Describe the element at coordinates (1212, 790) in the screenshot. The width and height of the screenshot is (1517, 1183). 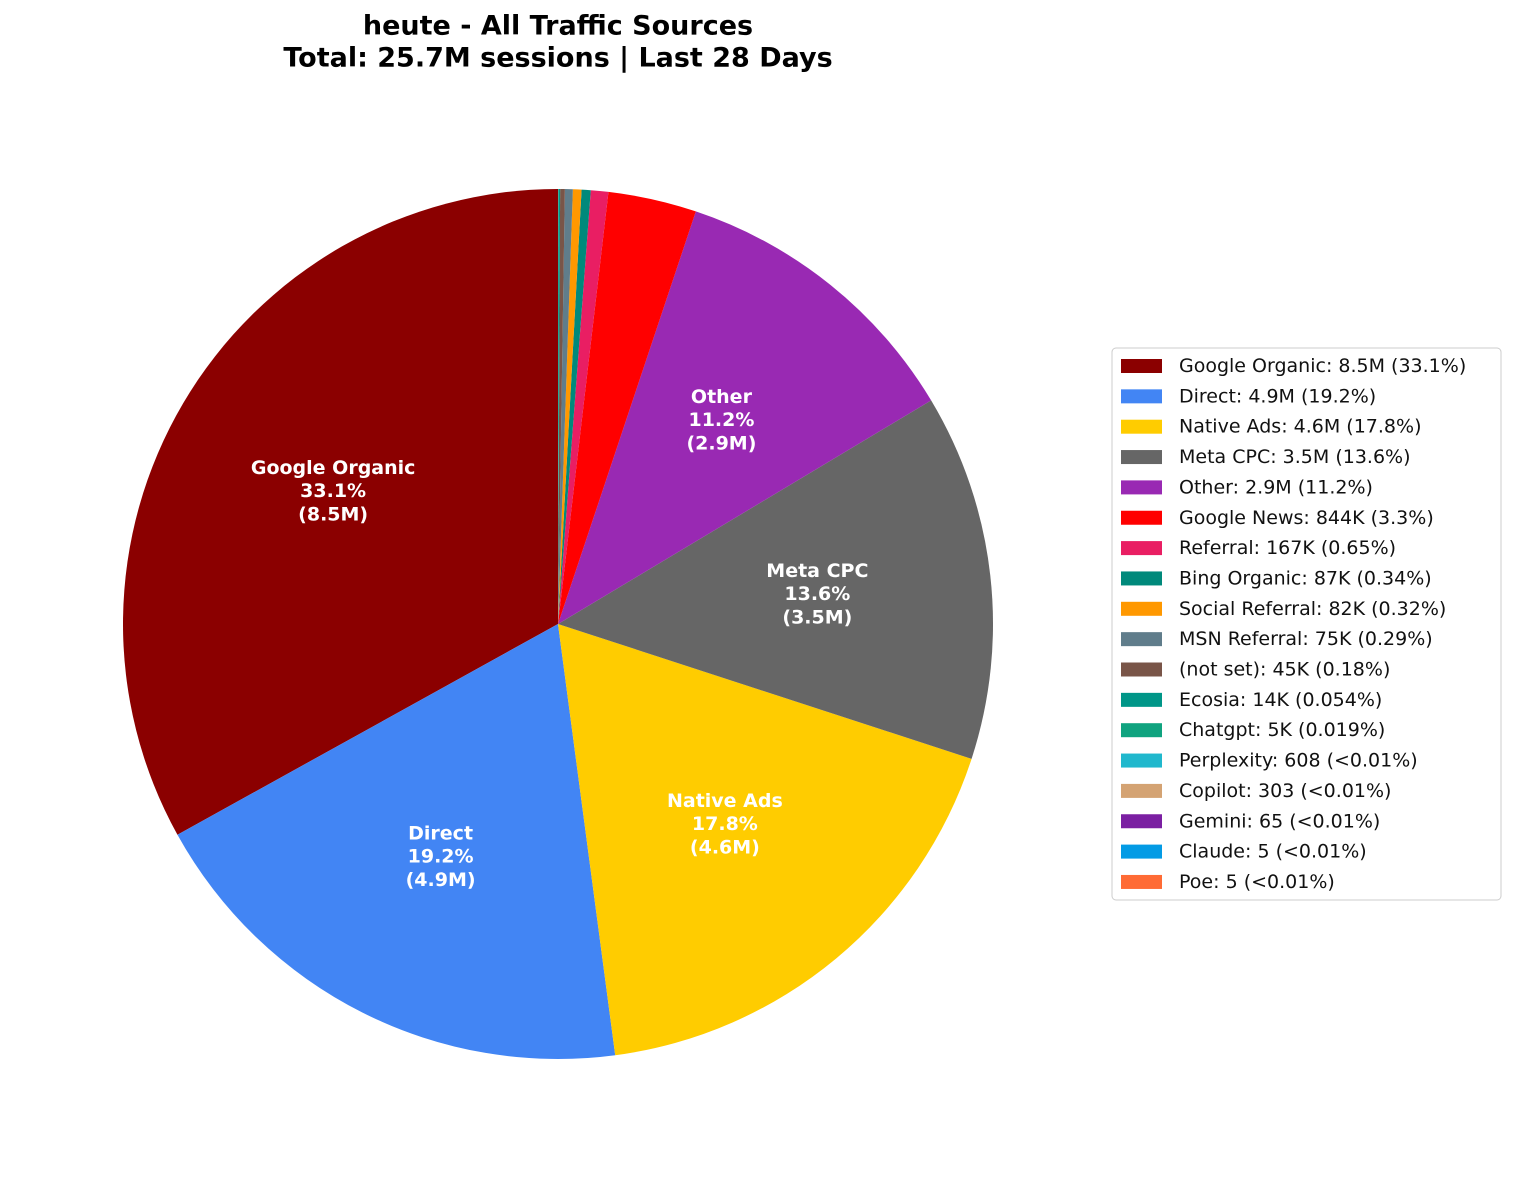
I see `legend-part: Copilot` at that location.